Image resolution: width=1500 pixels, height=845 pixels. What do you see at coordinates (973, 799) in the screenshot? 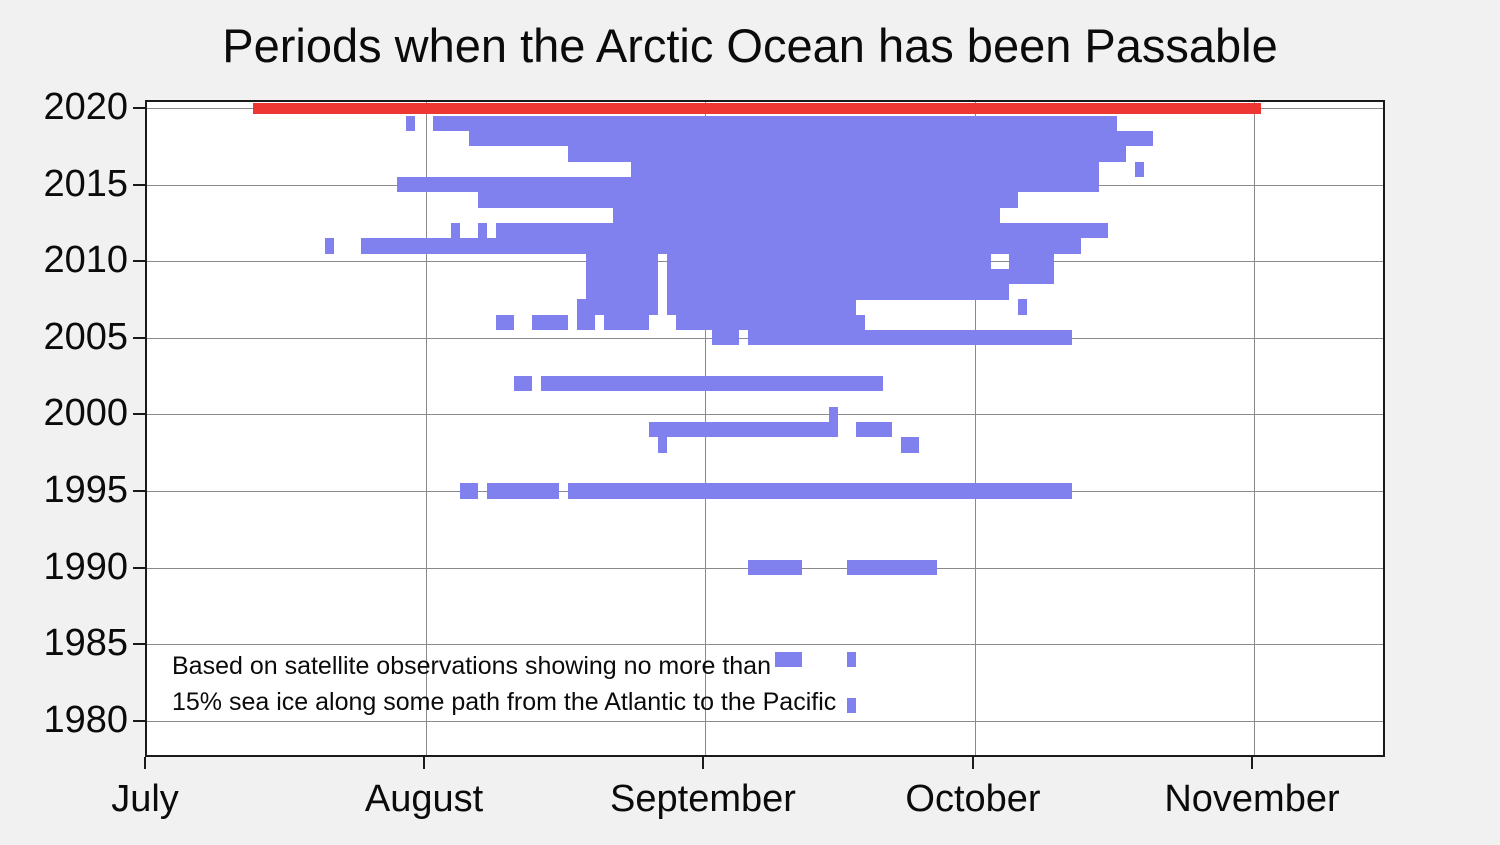
I see `x-axis-label-october: October` at bounding box center [973, 799].